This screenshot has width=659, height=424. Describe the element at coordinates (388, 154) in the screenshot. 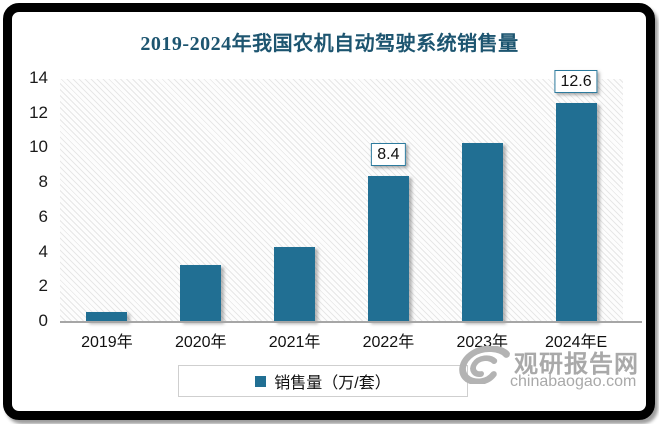

I see `value-label-2022年: 8.4` at that location.